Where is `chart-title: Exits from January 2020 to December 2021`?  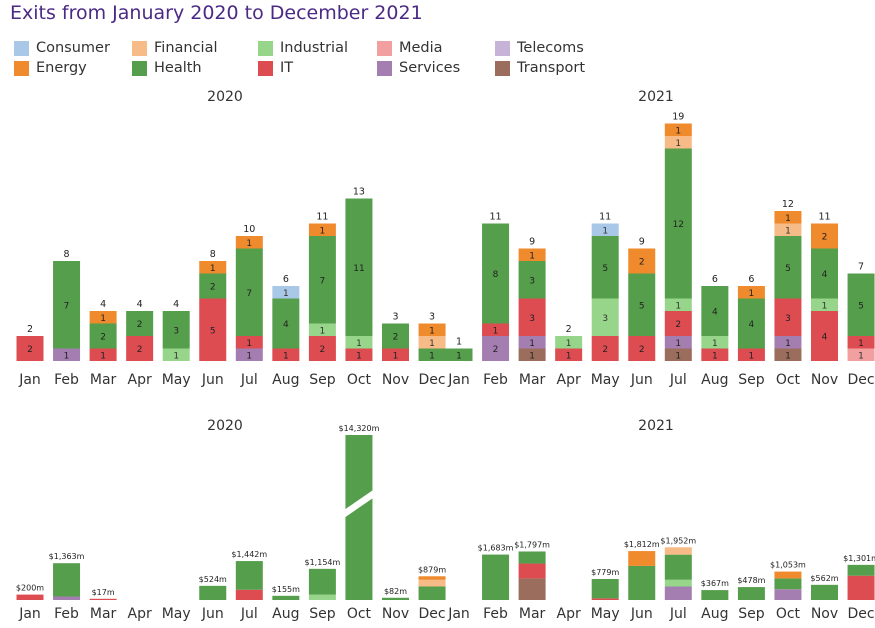 chart-title: Exits from January 2020 to December 2021 is located at coordinates (216, 13).